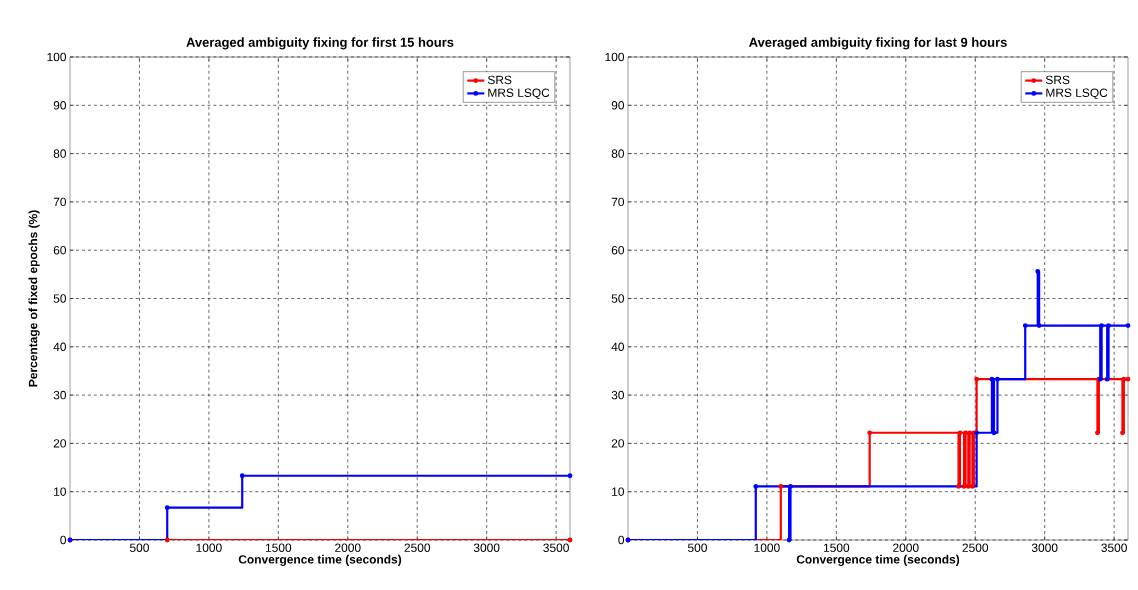  I want to click on chart-title: Averaged ambiguity fixing for last 9 hours, so click(878, 43).